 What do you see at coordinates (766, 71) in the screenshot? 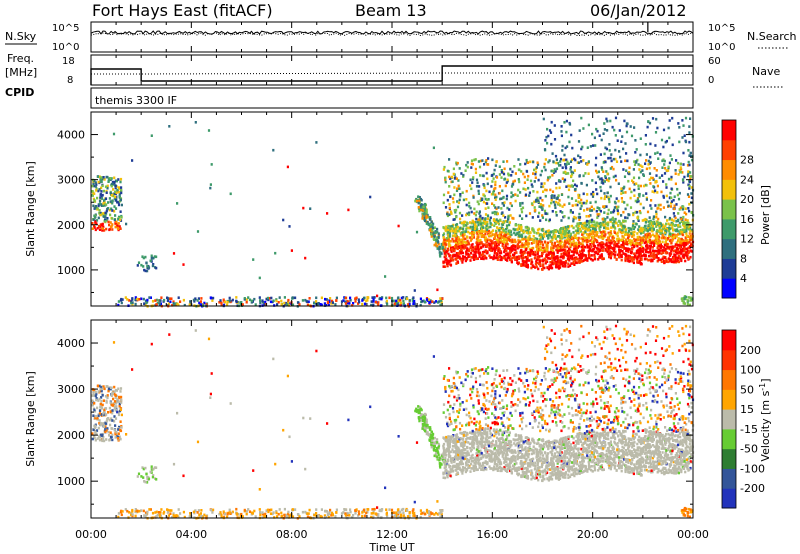
I see `nave-label: Nave` at bounding box center [766, 71].